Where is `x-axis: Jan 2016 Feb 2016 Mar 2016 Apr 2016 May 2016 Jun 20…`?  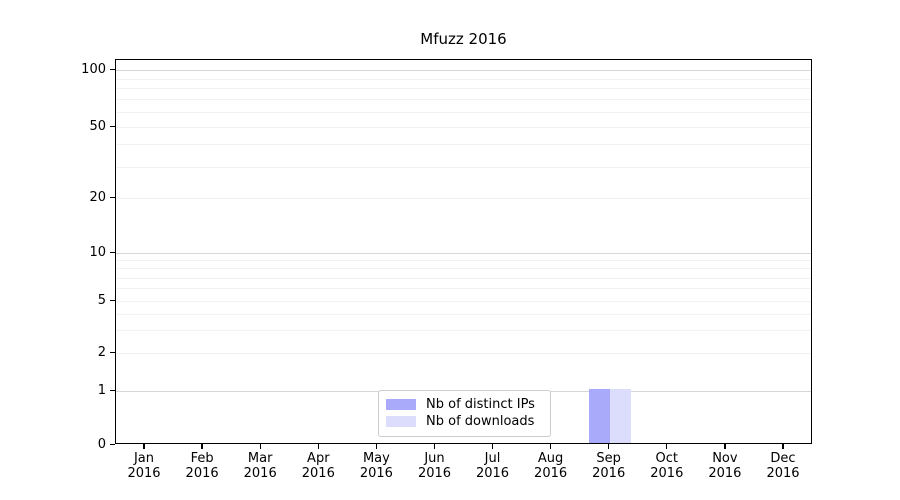 x-axis: Jan 2016 Feb 2016 Mar 2016 Apr 2016 May 2016 Jun 20… is located at coordinates (463, 468).